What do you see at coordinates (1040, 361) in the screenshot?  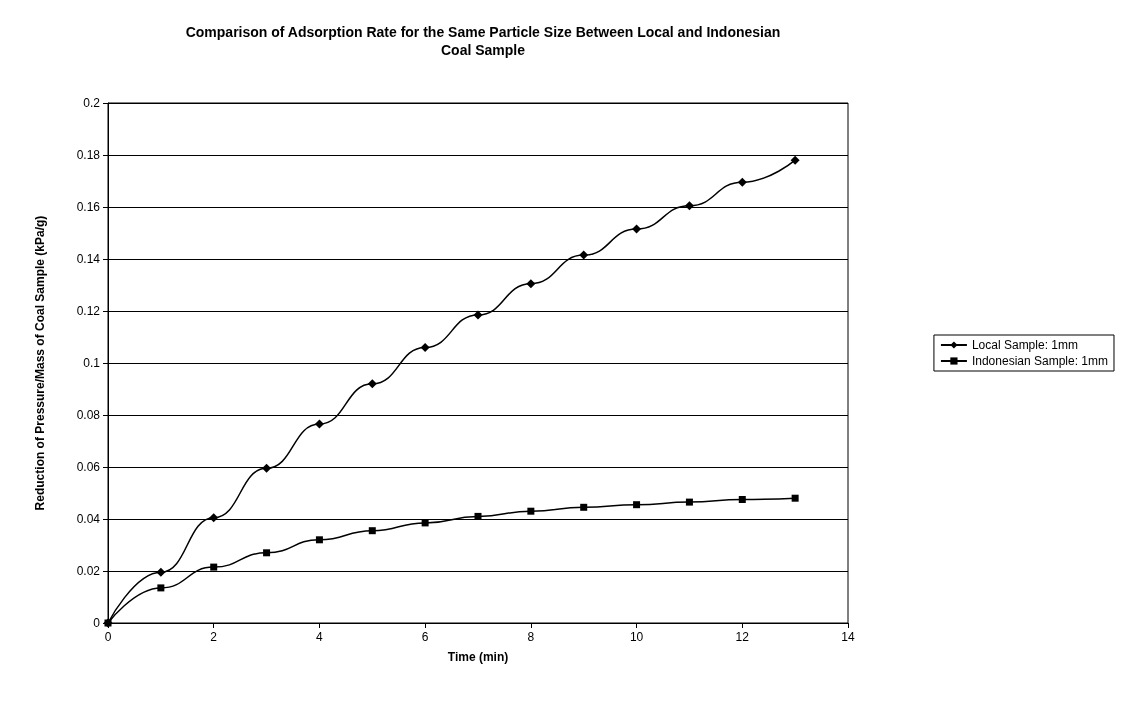 I see `legend-label: Indonesian Sample: 1mm` at bounding box center [1040, 361].